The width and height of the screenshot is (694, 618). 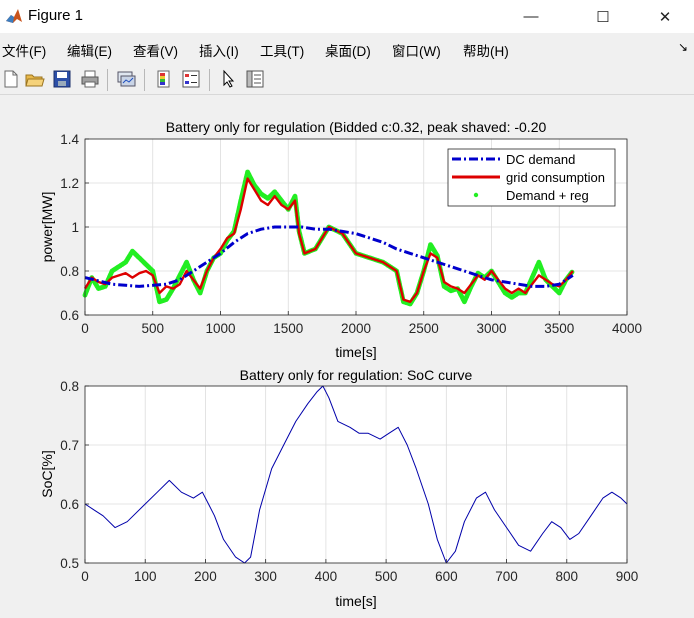 What do you see at coordinates (348, 51) in the screenshot?
I see `menu-desktop: 桌面(D)` at bounding box center [348, 51].